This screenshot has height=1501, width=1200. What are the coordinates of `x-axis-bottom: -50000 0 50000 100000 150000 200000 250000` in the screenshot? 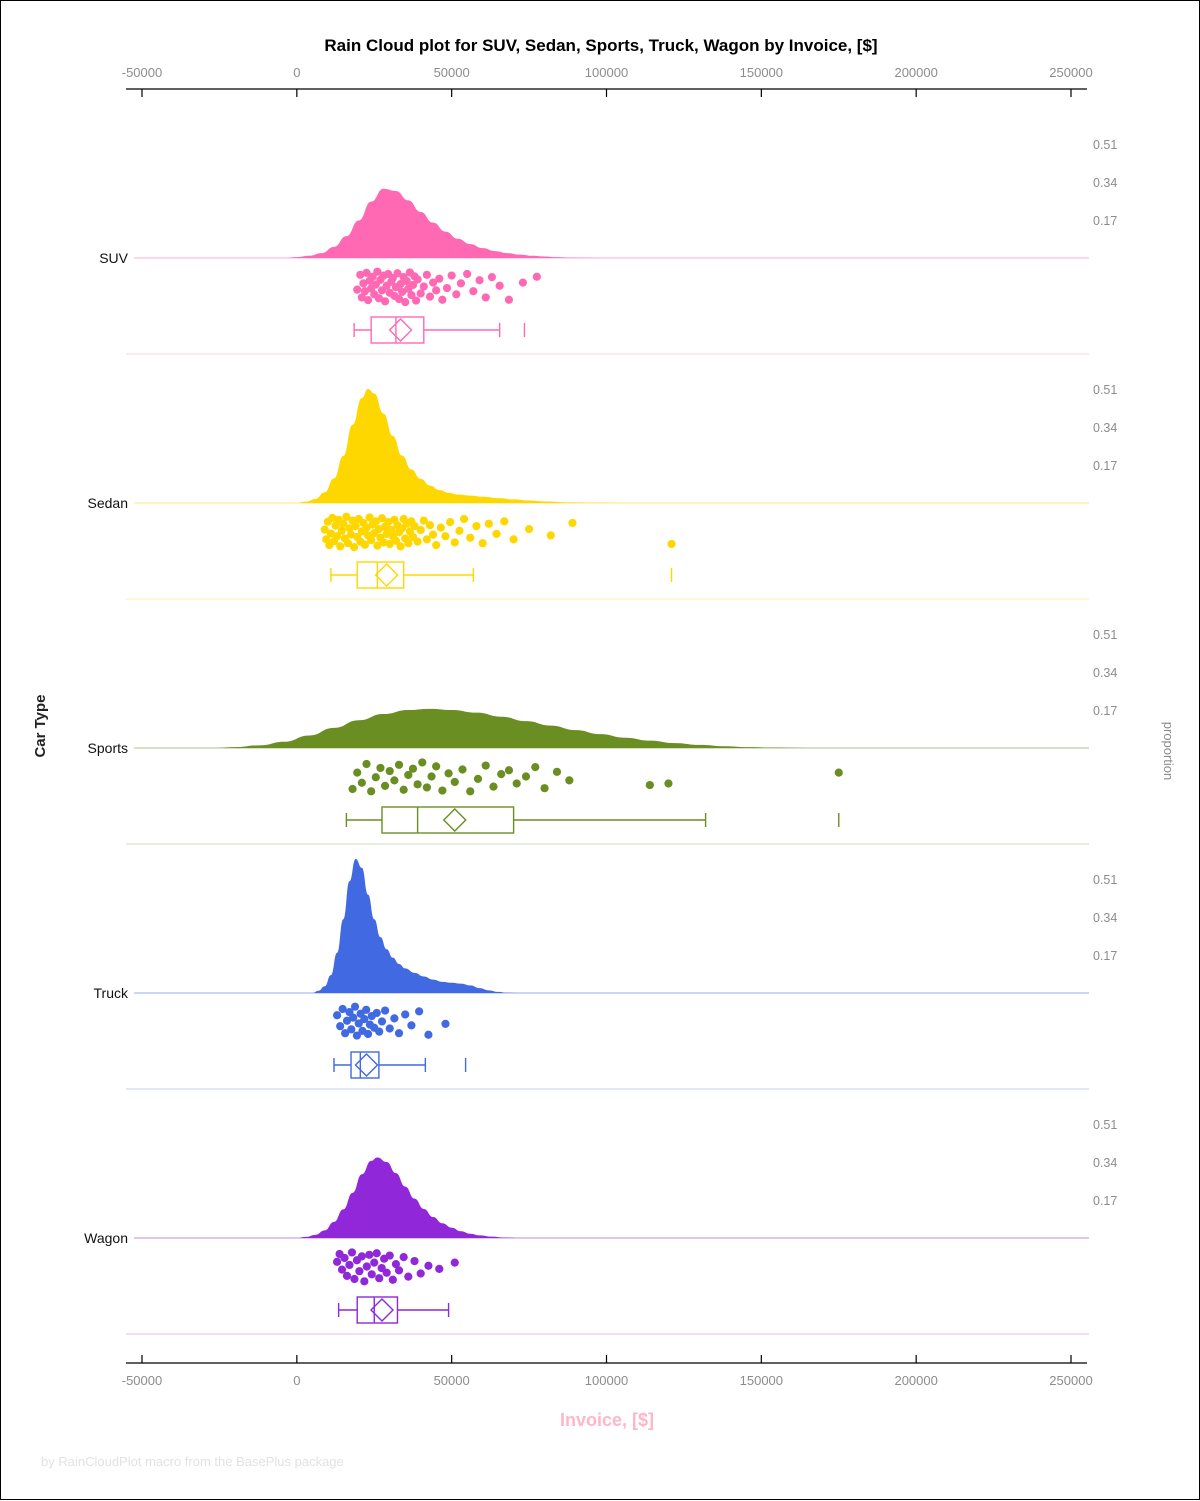 It's located at (607, 1371).